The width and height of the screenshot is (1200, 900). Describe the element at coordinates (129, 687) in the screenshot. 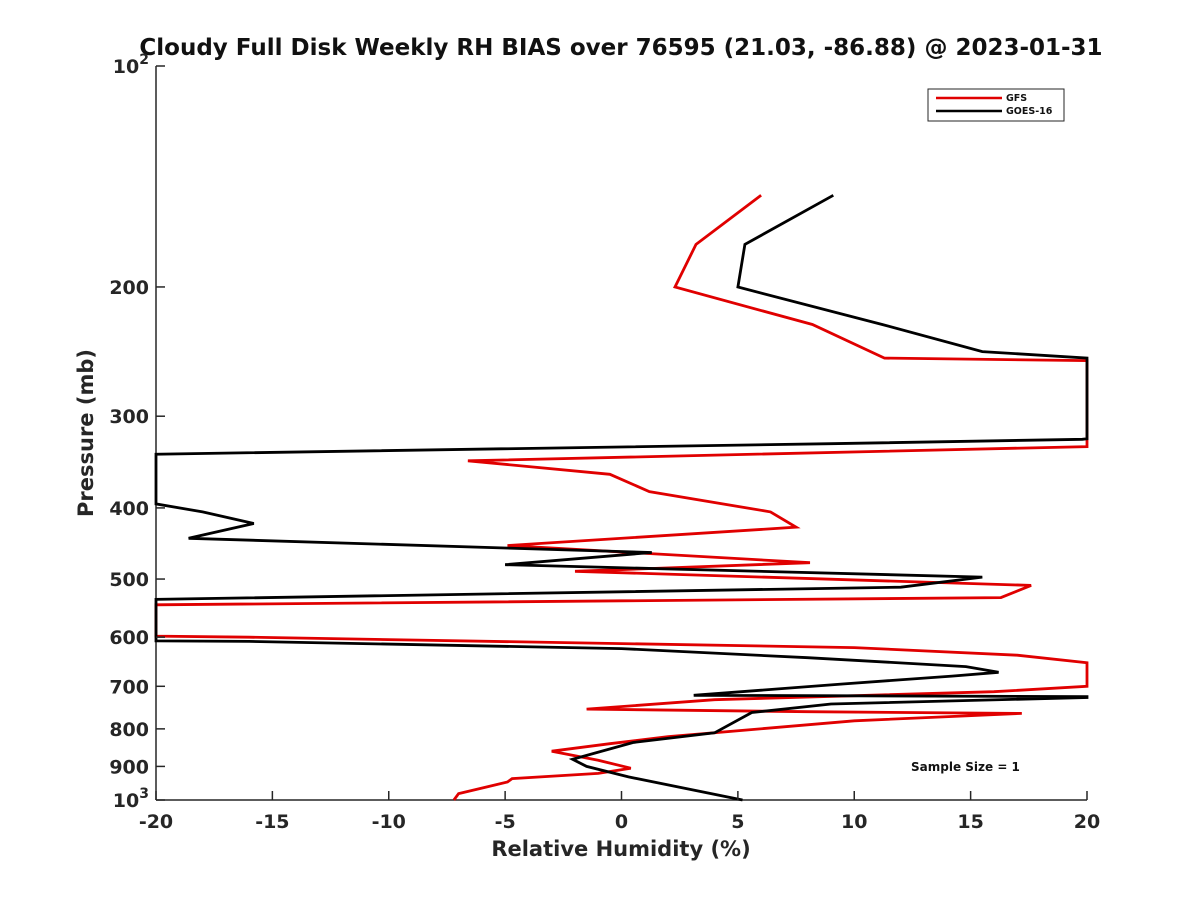

I see `y-tick-label: 700` at that location.